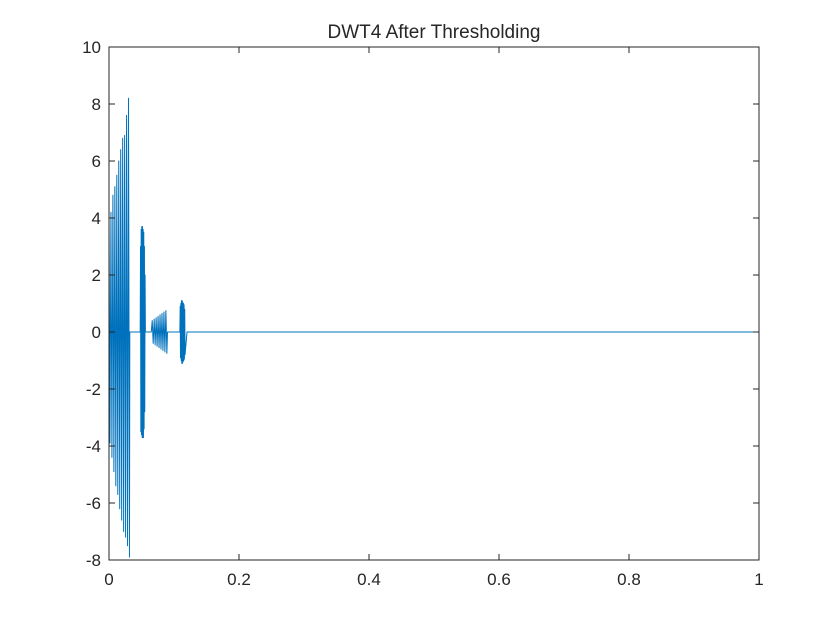 The image size is (840, 635). I want to click on y-tick-label-9: 10, so click(91, 47).